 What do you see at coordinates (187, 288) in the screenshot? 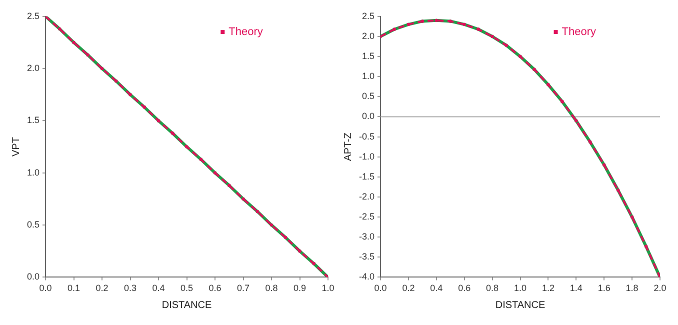
I see `x-tick-label: 0.5` at bounding box center [187, 288].